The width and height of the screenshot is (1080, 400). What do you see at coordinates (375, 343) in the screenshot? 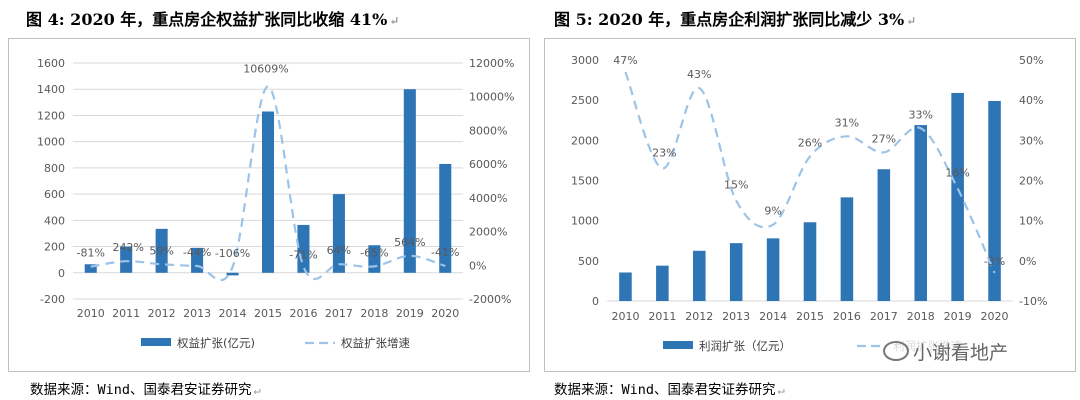
I see `legend-line-label: 权益扩张增速` at bounding box center [375, 343].